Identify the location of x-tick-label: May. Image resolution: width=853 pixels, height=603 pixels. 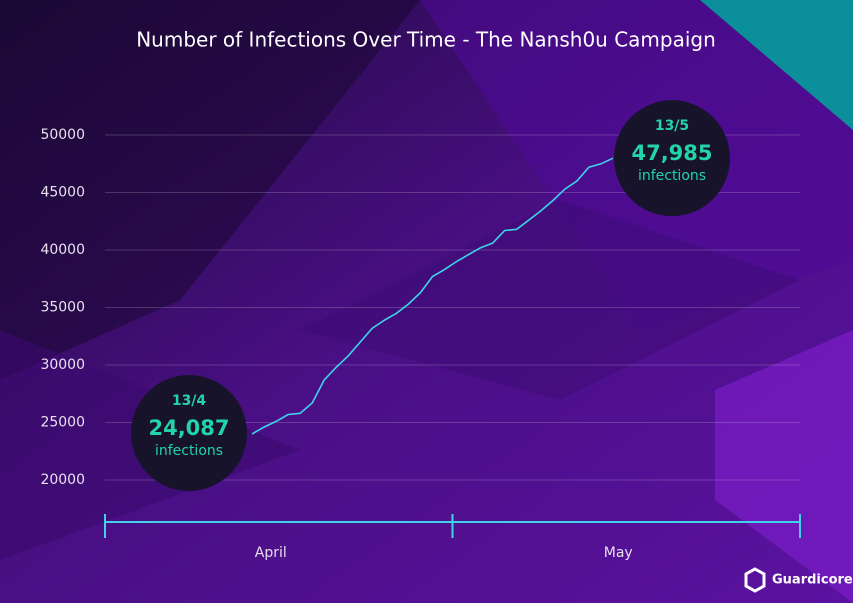
(618, 553).